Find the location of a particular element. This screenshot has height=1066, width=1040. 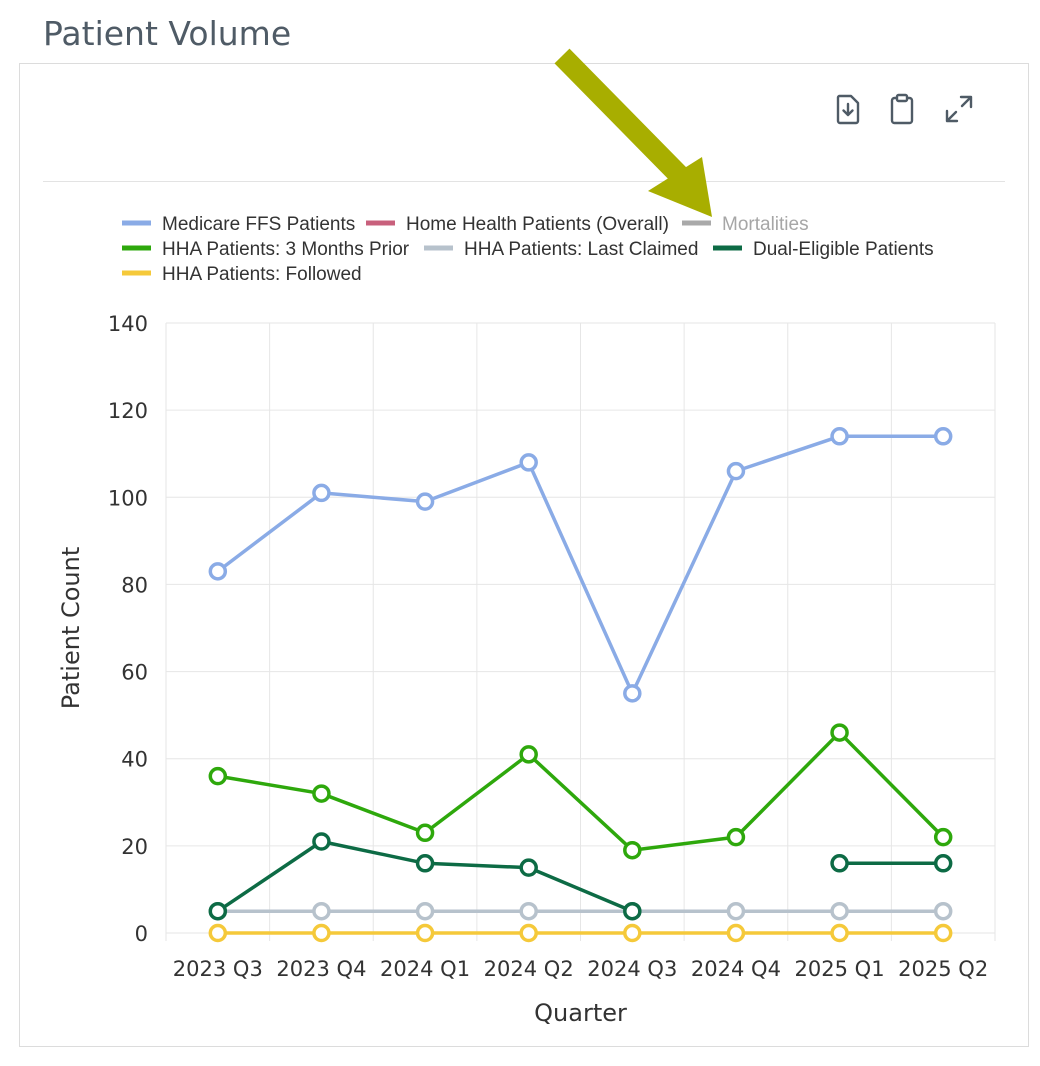

x-tick-label: 2024 Q1 is located at coordinates (425, 969).